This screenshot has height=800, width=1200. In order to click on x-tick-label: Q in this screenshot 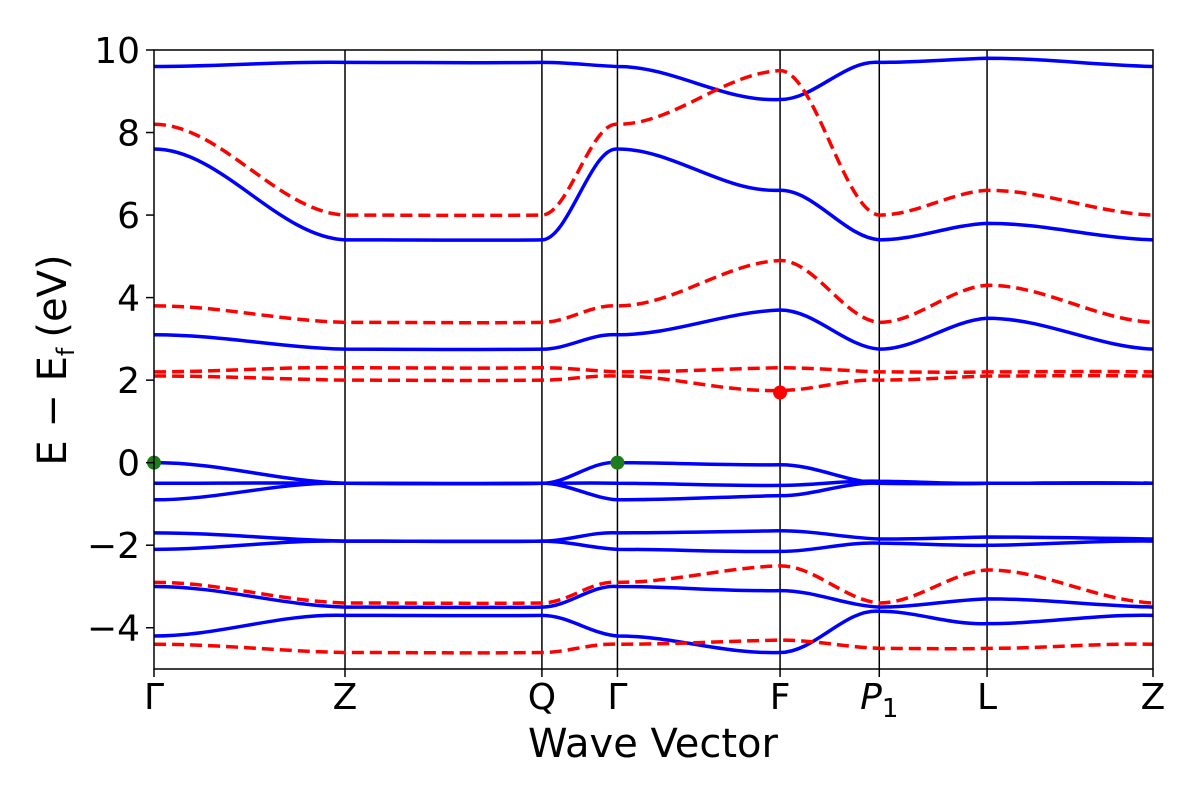, I will do `click(542, 697)`.